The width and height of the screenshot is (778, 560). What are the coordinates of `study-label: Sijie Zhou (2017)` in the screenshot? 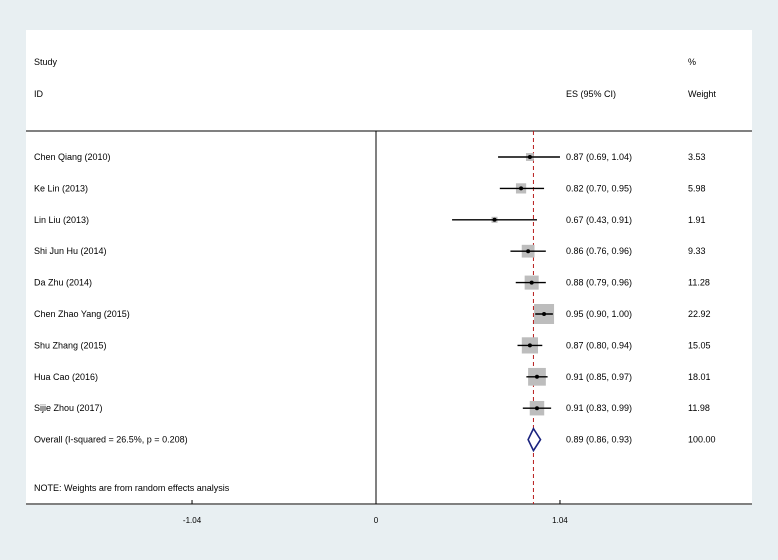 It's located at (68, 408).